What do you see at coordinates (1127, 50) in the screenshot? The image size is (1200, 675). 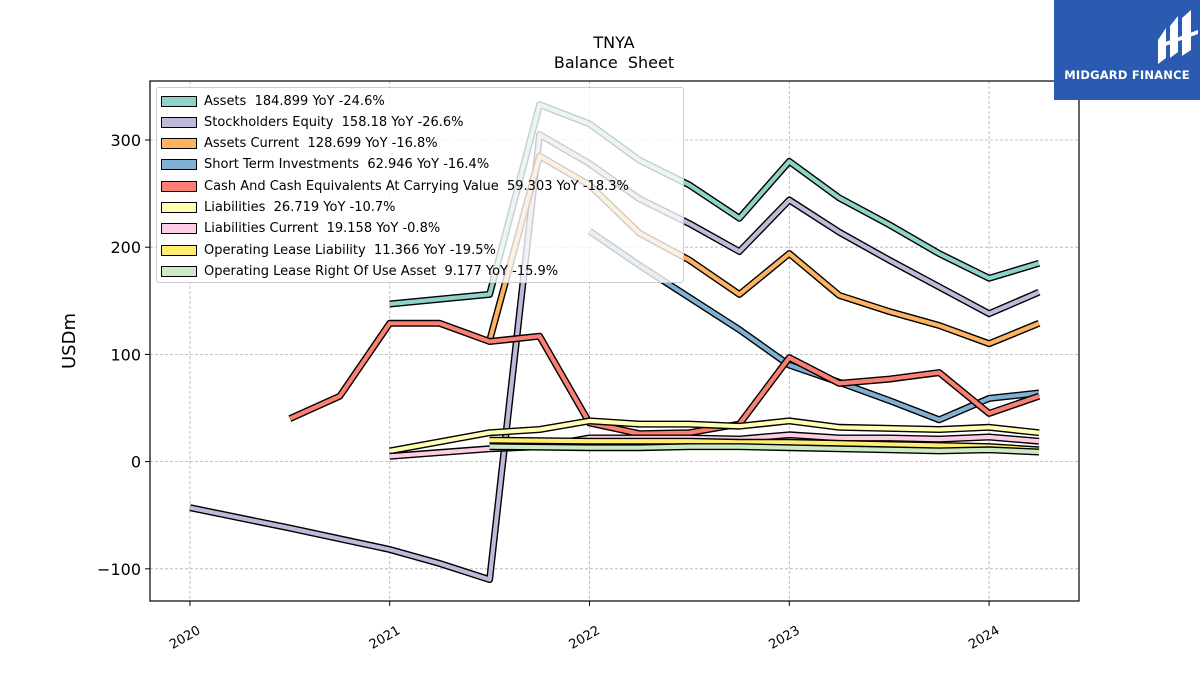 I see `brand-logo: MIDGARD FINANCE` at bounding box center [1127, 50].